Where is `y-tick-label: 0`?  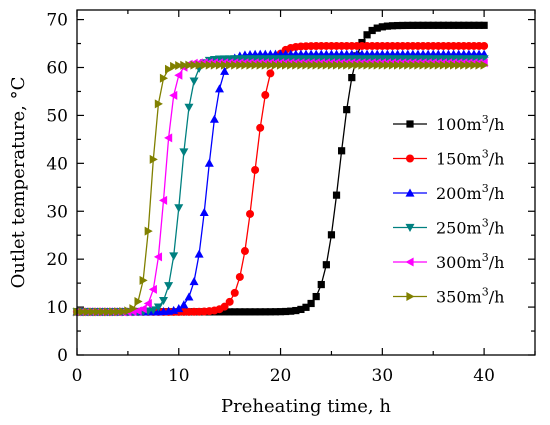 y-tick-label: 0 is located at coordinates (62, 356).